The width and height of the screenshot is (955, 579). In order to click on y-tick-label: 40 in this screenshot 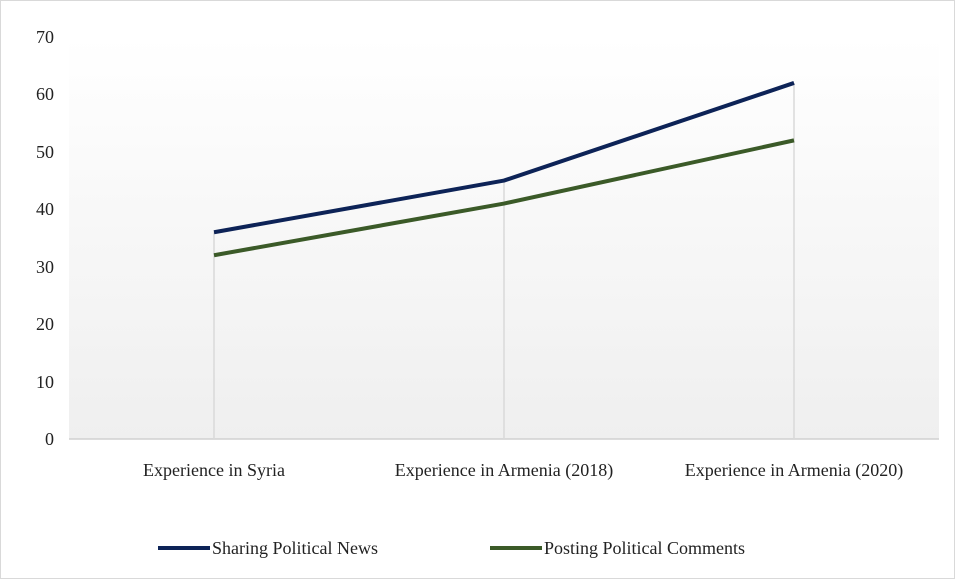, I will do `click(45, 209)`.